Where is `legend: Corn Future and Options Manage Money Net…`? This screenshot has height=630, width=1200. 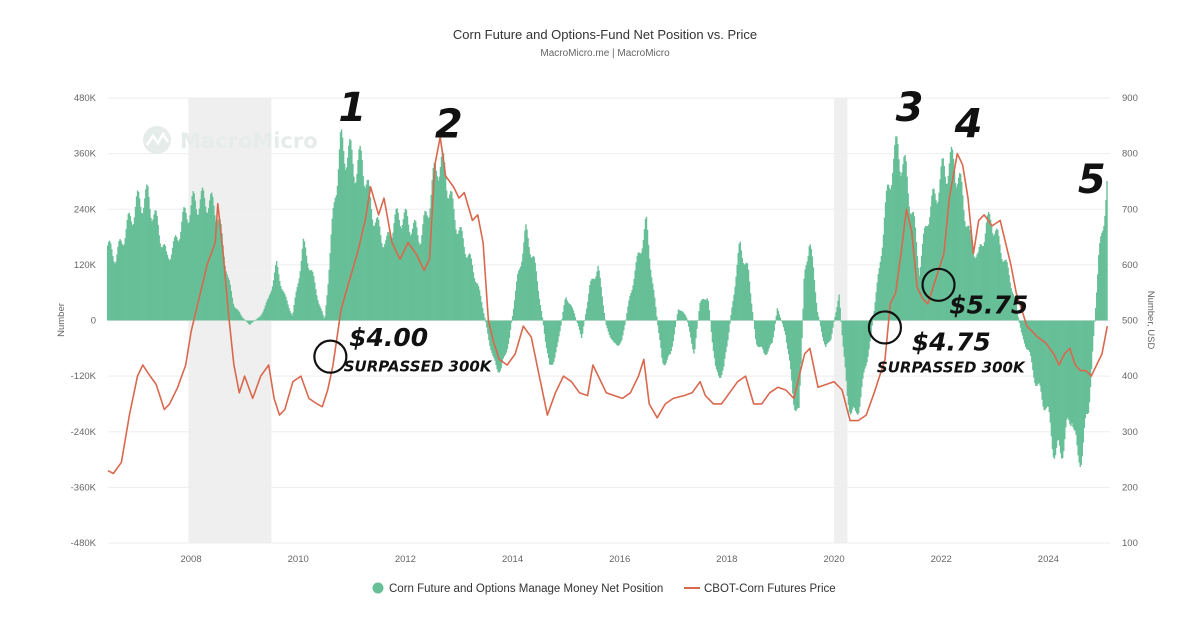 legend: Corn Future and Options Manage Money Net… is located at coordinates (604, 589).